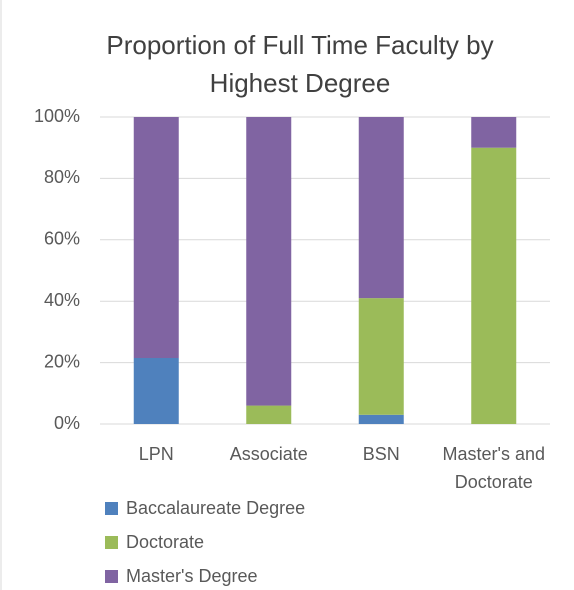 This screenshot has height=590, width=574. Describe the element at coordinates (67, 423) in the screenshot. I see `y-tick-label: 0%` at that location.